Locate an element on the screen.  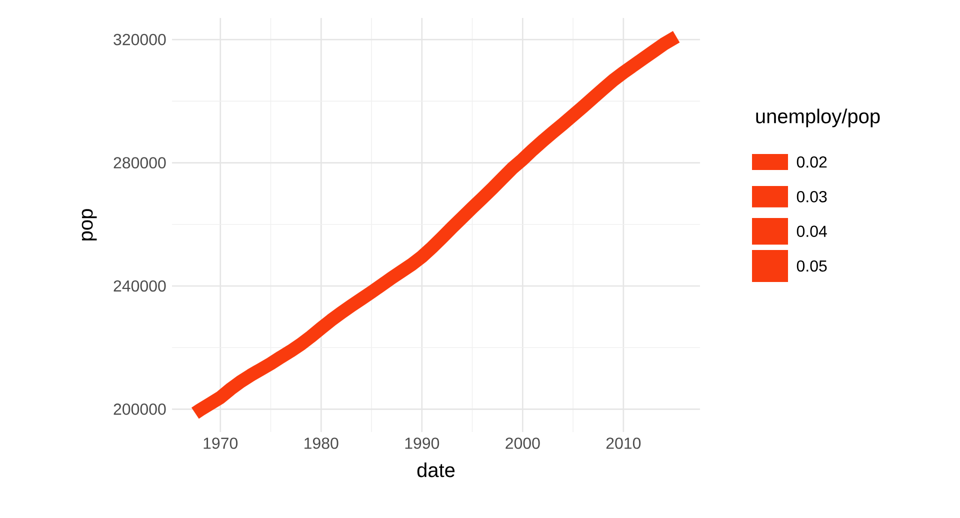
text: 0.05 is located at coordinates (811, 266).